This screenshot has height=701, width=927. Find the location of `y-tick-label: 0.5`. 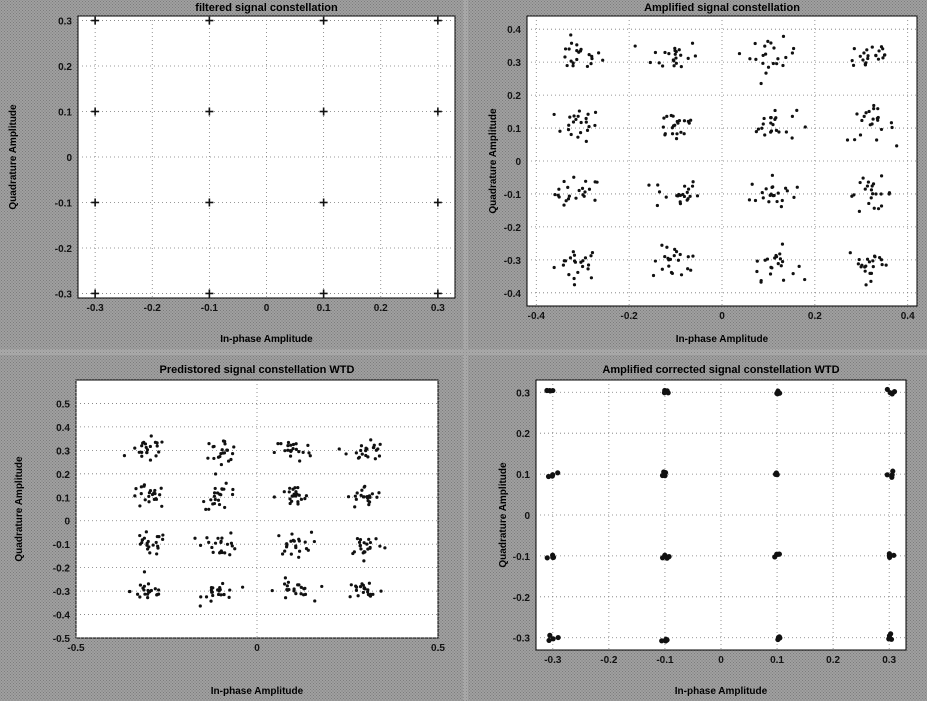

y-tick-label: 0.5 is located at coordinates (63, 404).